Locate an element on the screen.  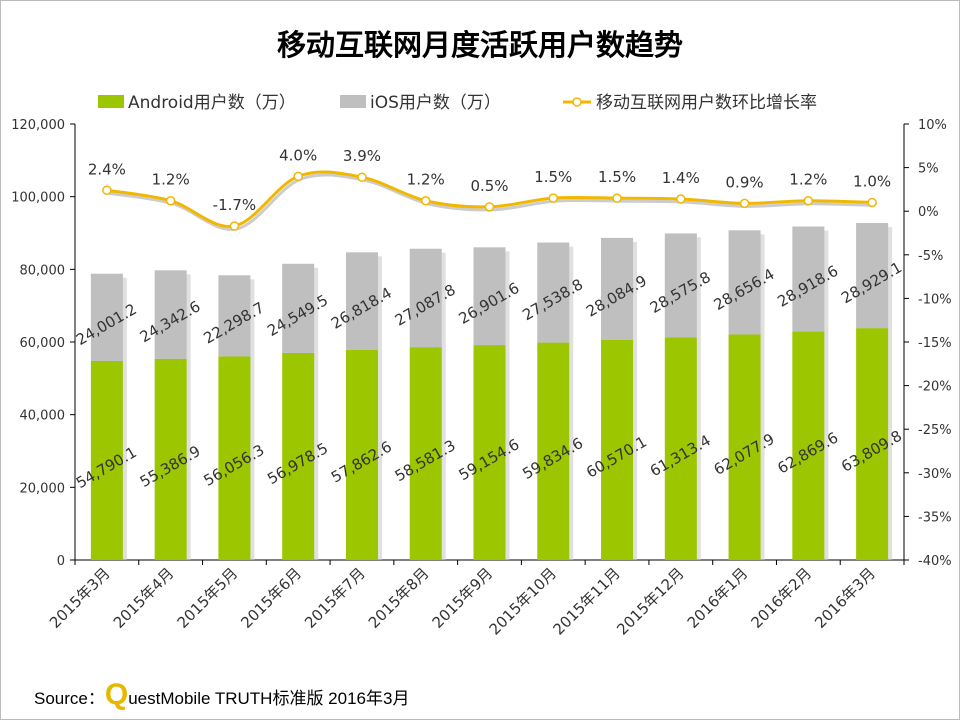
data-label-growth: -1.7% is located at coordinates (235, 205).